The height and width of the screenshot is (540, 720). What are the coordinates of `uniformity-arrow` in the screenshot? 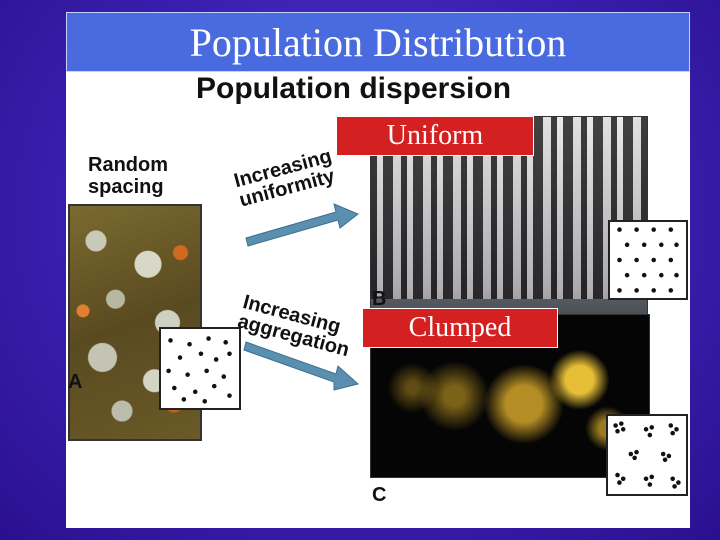 It's located at (302, 225).